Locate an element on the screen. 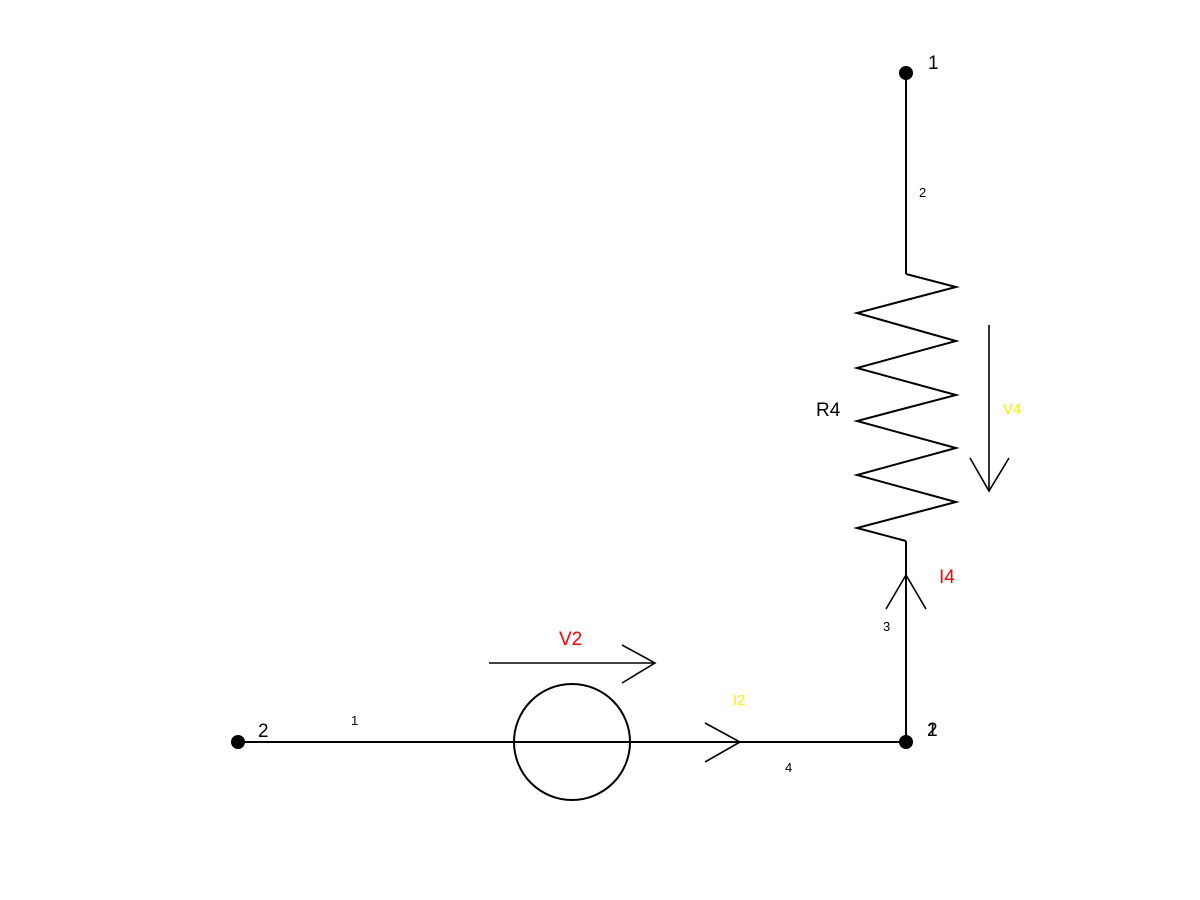 The height and width of the screenshot is (900, 1200). node-corner is located at coordinates (906, 742).